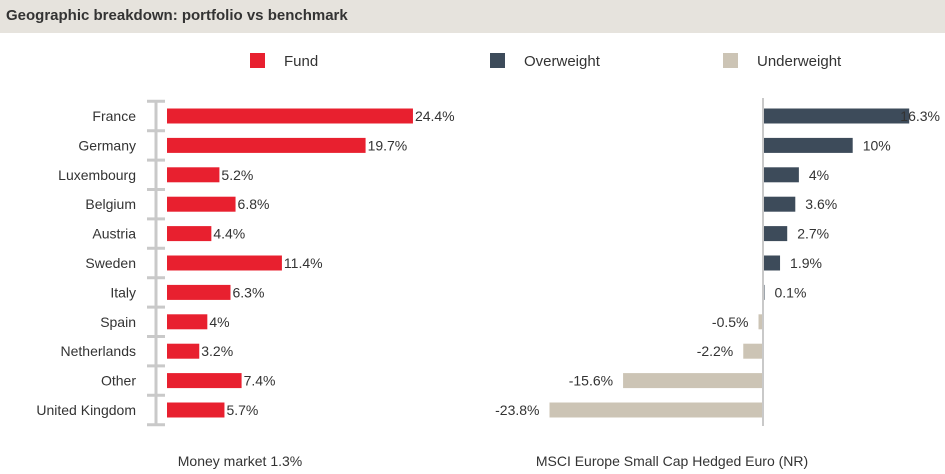  I want to click on relative-bar-france, so click(836, 116).